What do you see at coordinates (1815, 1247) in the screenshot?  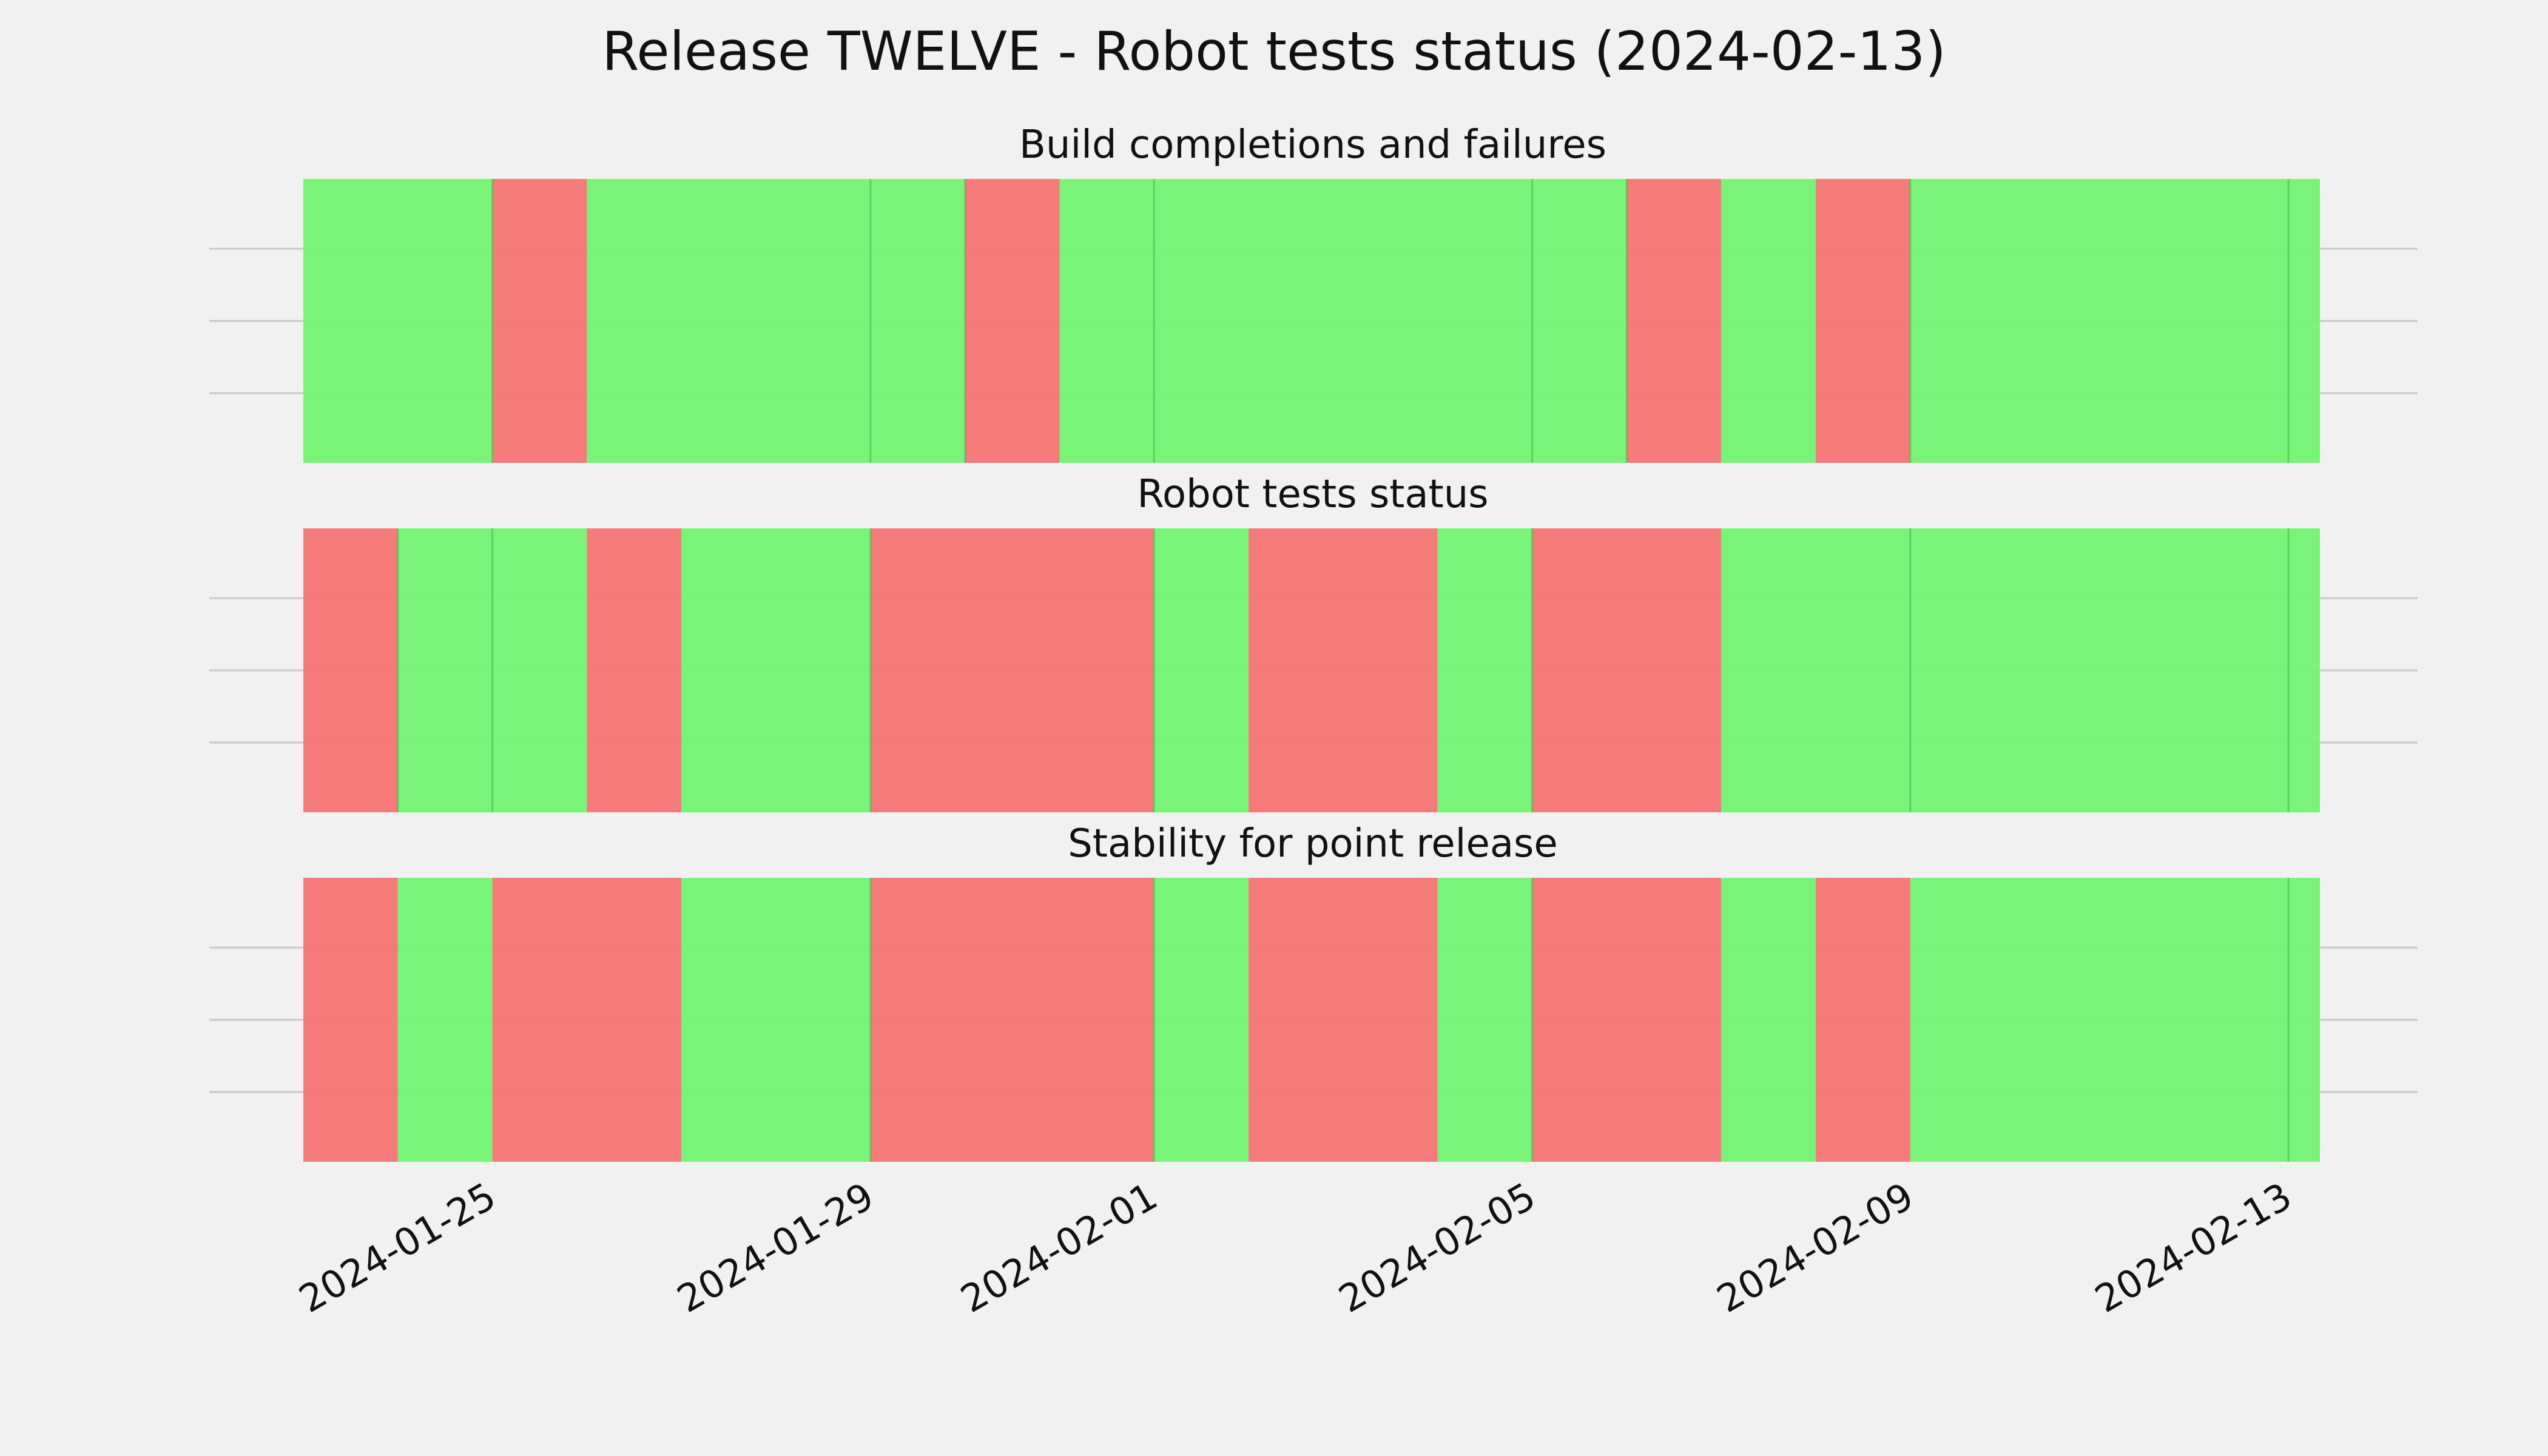 I see `x-tick-label: 2024-02-09` at bounding box center [1815, 1247].